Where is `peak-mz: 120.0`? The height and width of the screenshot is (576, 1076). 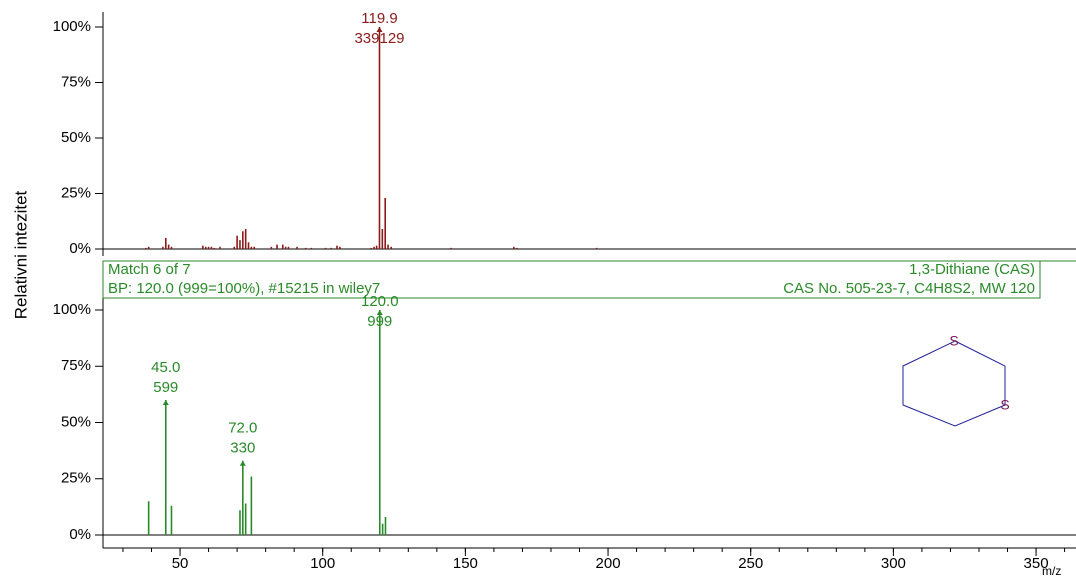 peak-mz: 120.0 is located at coordinates (380, 301).